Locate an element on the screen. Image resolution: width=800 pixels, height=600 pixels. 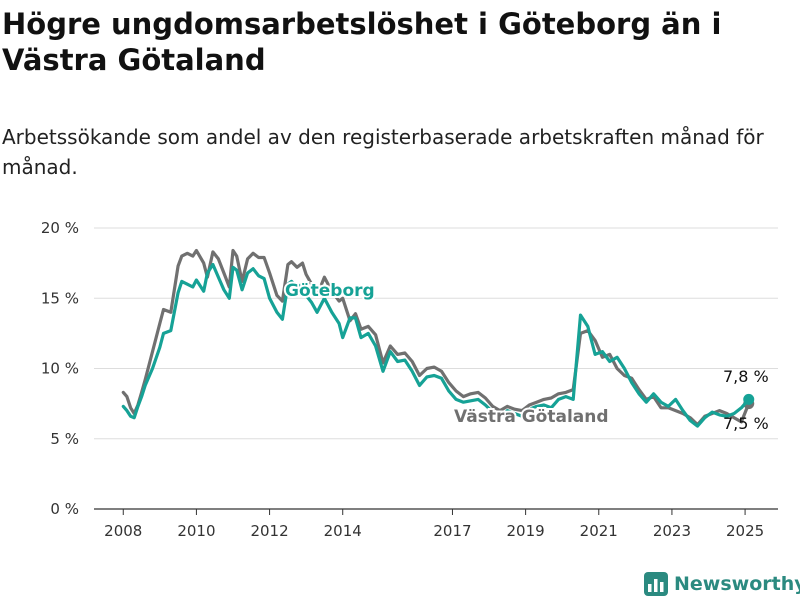
goteborg-end-point is located at coordinates (749, 399).